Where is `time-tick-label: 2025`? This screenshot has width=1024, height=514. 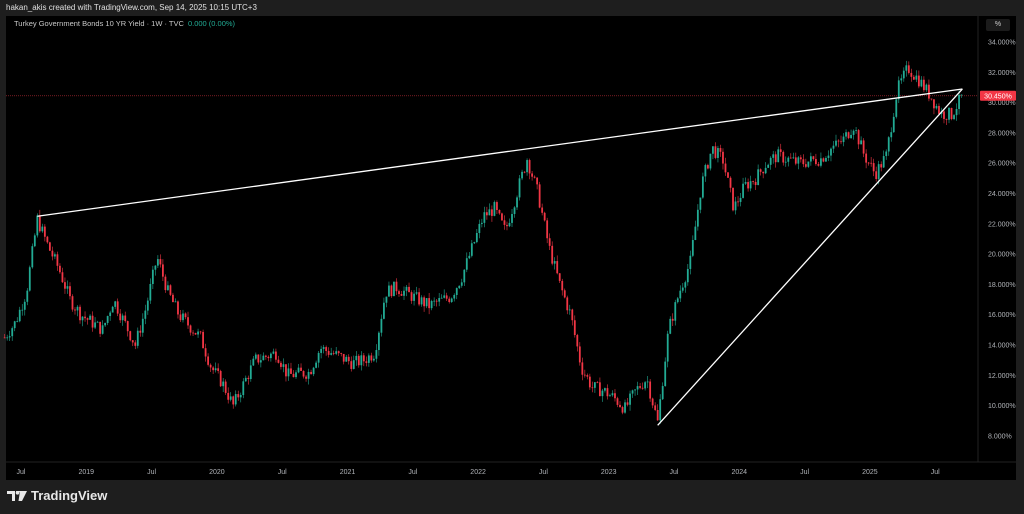 time-tick-label: 2025 is located at coordinates (870, 472).